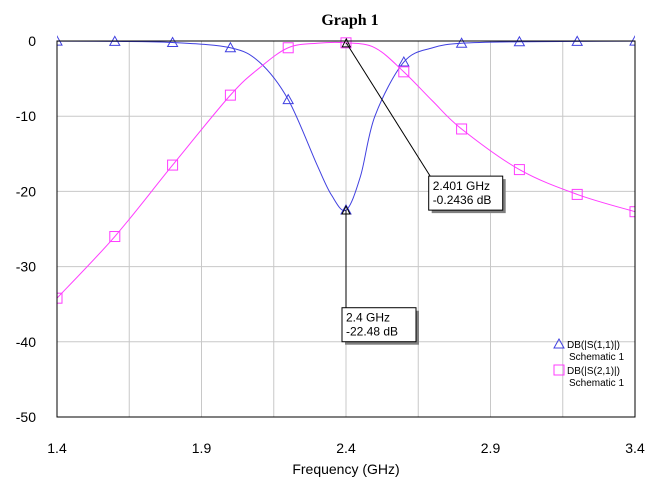 The image size is (649, 485). What do you see at coordinates (202, 448) in the screenshot?
I see `x-tick-label: 1.9` at bounding box center [202, 448].